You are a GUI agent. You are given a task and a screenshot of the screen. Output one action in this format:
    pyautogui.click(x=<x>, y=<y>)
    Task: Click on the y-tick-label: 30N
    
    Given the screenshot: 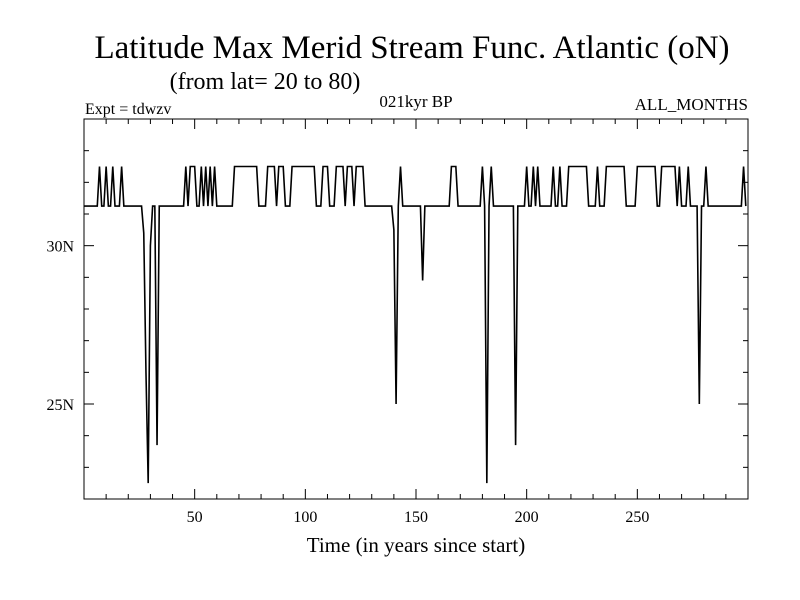 What is the action you would take?
    pyautogui.click(x=60, y=247)
    